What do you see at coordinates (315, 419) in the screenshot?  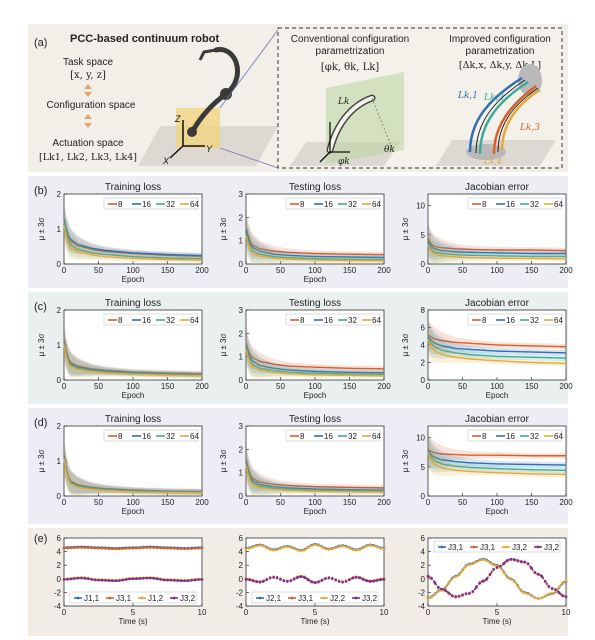 I see `chart-title: Testing loss` at bounding box center [315, 419].